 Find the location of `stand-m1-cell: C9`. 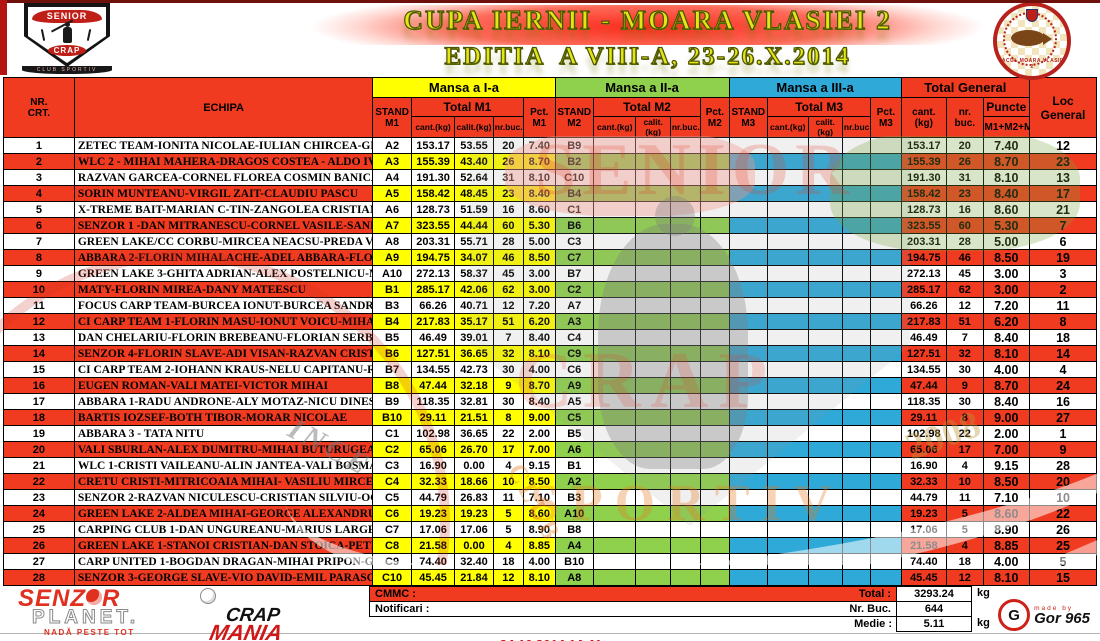

stand-m1-cell: C9 is located at coordinates (392, 561).